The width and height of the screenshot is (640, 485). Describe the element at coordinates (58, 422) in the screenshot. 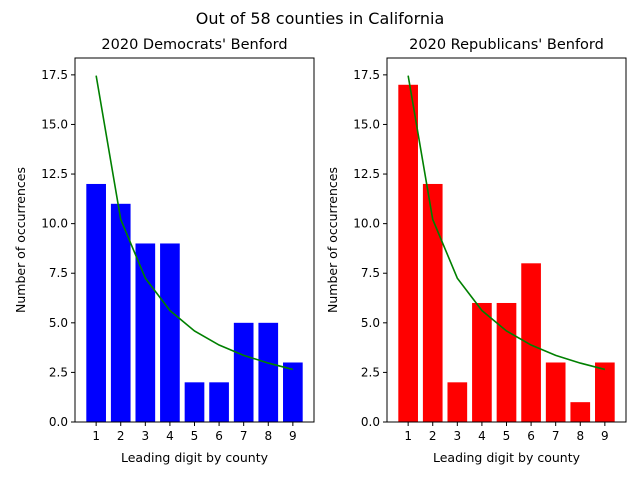

I see `dem-y-tick-label-0.0: 0.0` at that location.